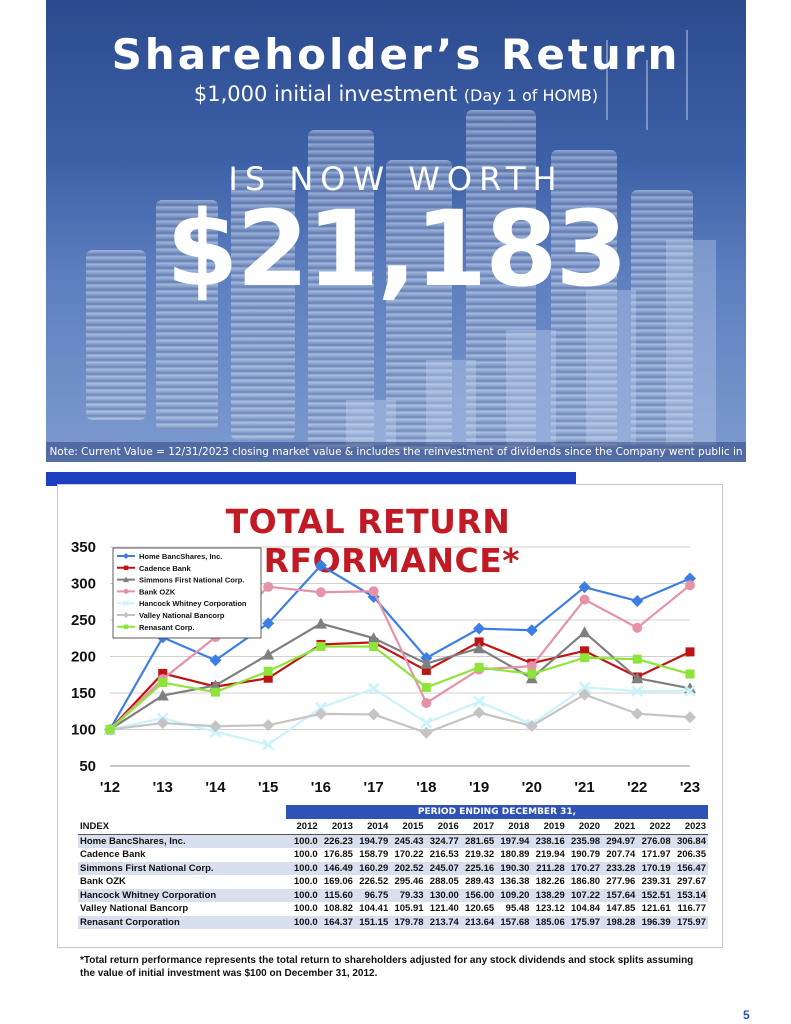 This screenshot has width=791, height=1024. What do you see at coordinates (338, 854) in the screenshot?
I see `row-value: 176.85` at bounding box center [338, 854].